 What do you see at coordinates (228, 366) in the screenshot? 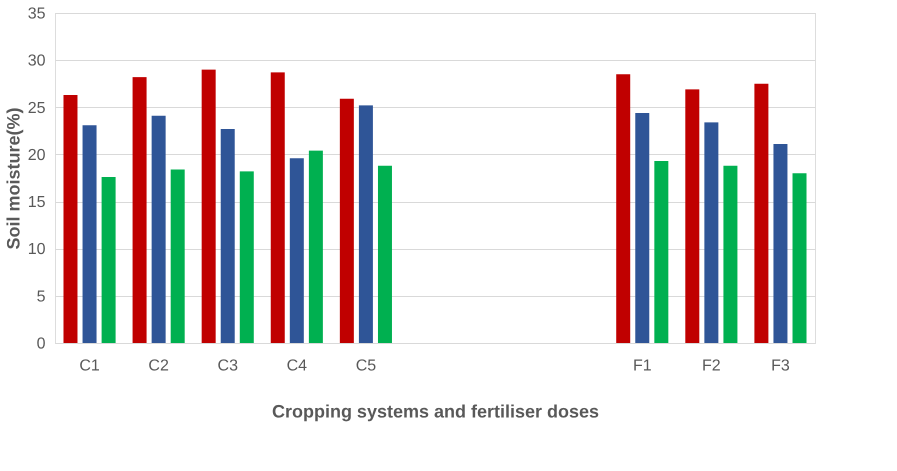
I see `x-tick-label: C3` at bounding box center [228, 366].